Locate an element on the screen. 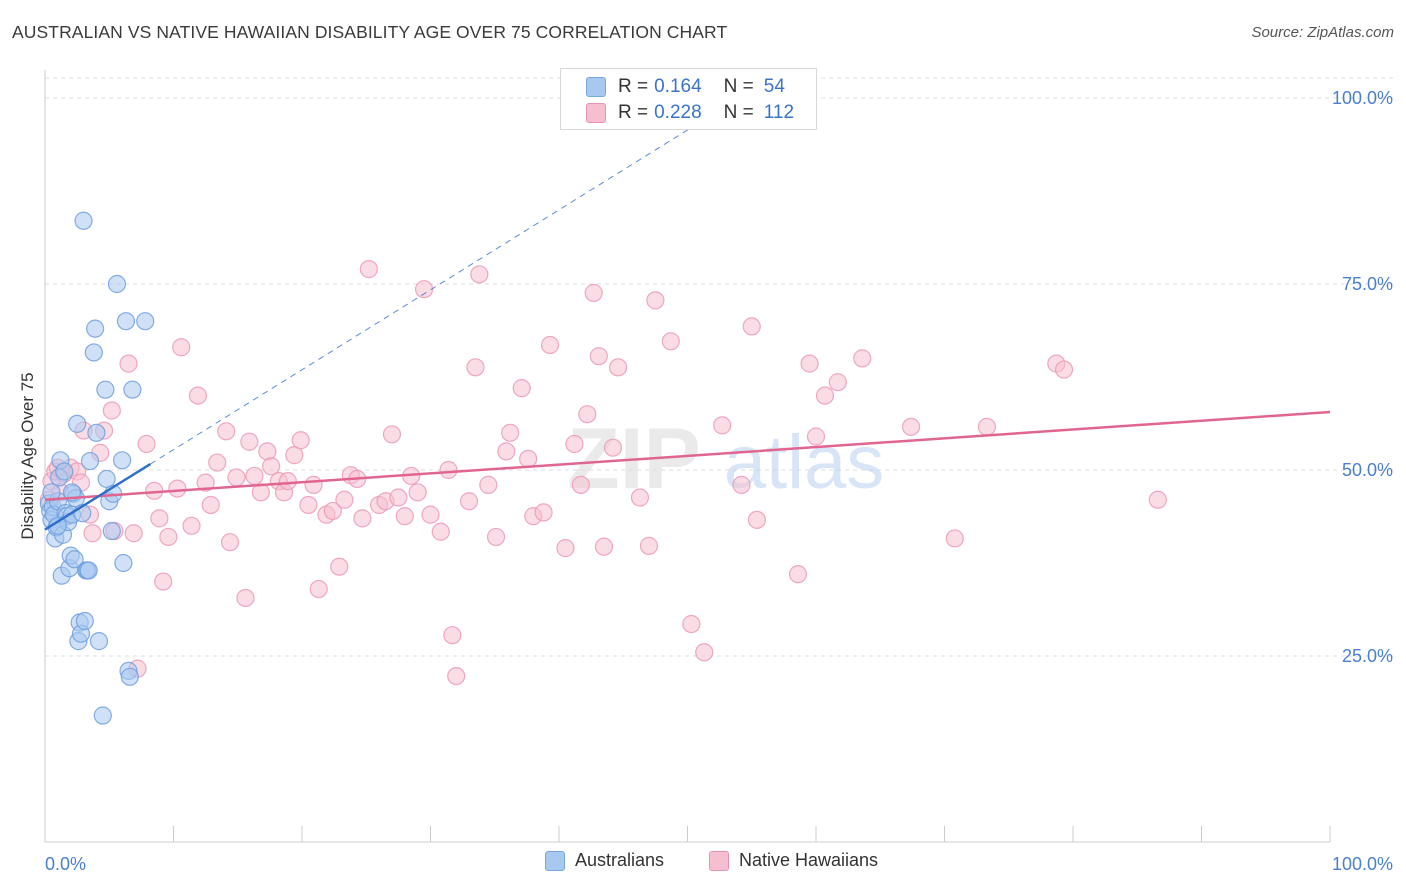  legend-n-value: 54 is located at coordinates (774, 86).